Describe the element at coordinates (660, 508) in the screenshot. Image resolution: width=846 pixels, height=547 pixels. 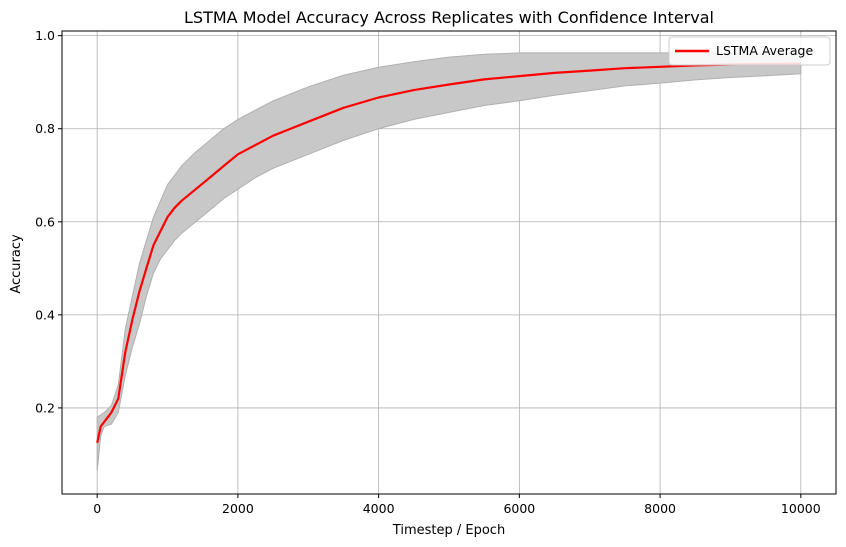
I see `x-tick-label: 8000` at that location.